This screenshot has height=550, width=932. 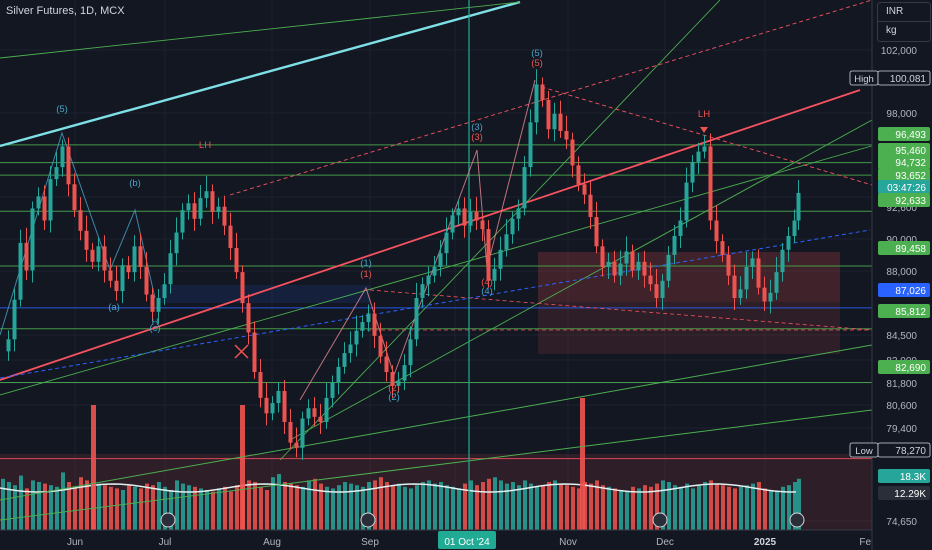 I want to click on wave-label: (1), so click(x=366, y=263).